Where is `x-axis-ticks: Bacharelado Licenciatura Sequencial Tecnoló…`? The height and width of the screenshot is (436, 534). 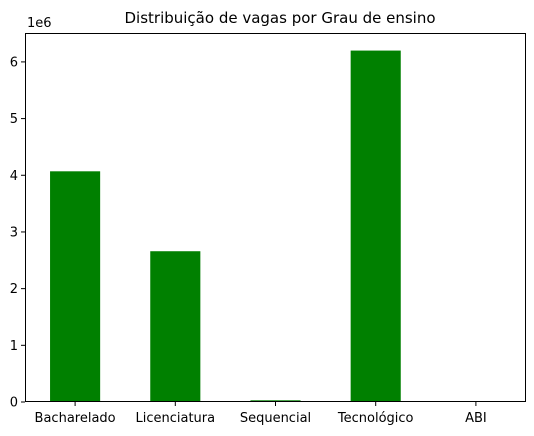
x-axis-ticks: Bacharelado Licenciatura Sequencial Tecnoló… is located at coordinates (261, 414).